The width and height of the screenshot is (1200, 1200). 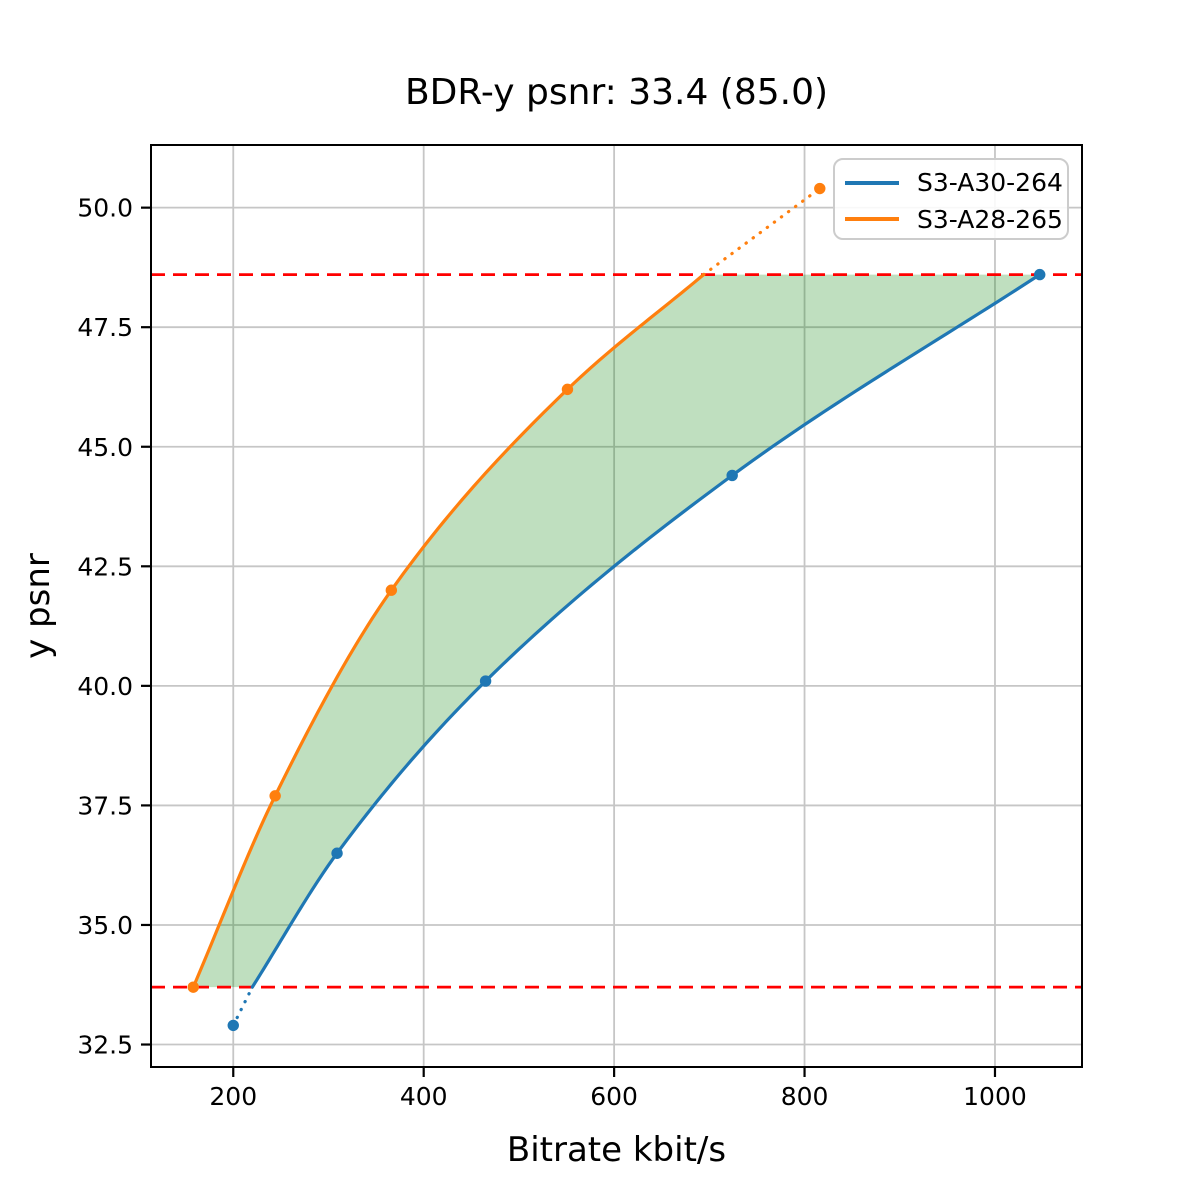 I want to click on y-axis-label: y psnr, so click(x=38, y=606).